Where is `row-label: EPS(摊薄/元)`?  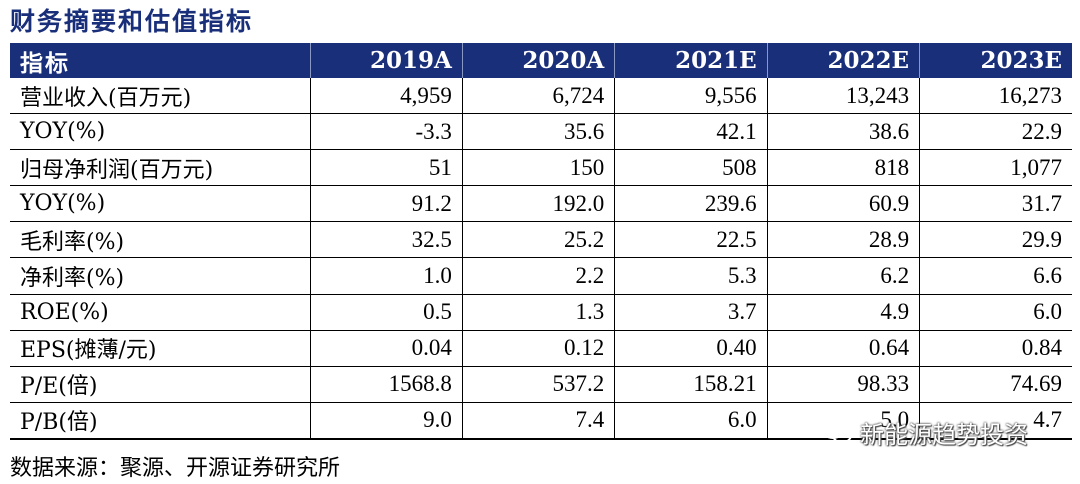
row-label: EPS(摊薄/元) is located at coordinates (160, 348).